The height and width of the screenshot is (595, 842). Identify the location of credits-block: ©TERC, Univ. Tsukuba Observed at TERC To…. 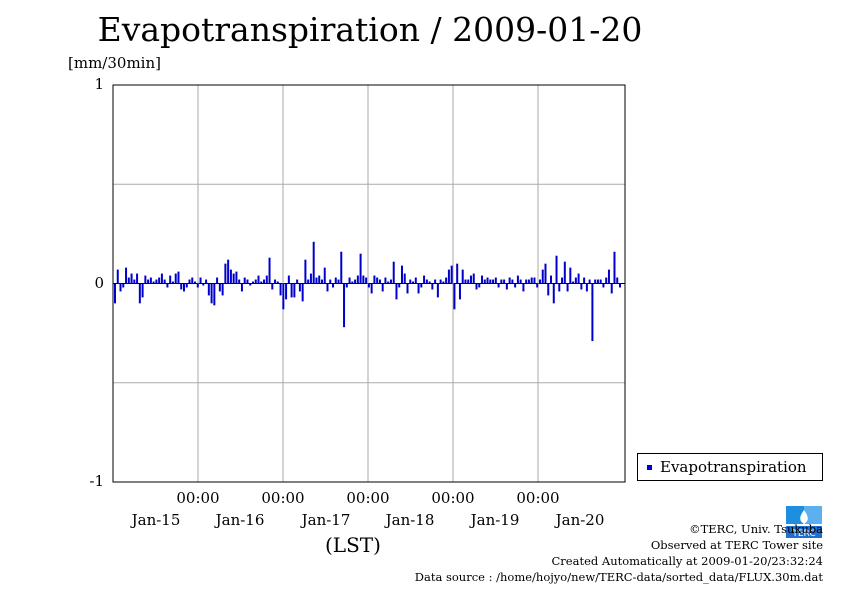
(619, 553).